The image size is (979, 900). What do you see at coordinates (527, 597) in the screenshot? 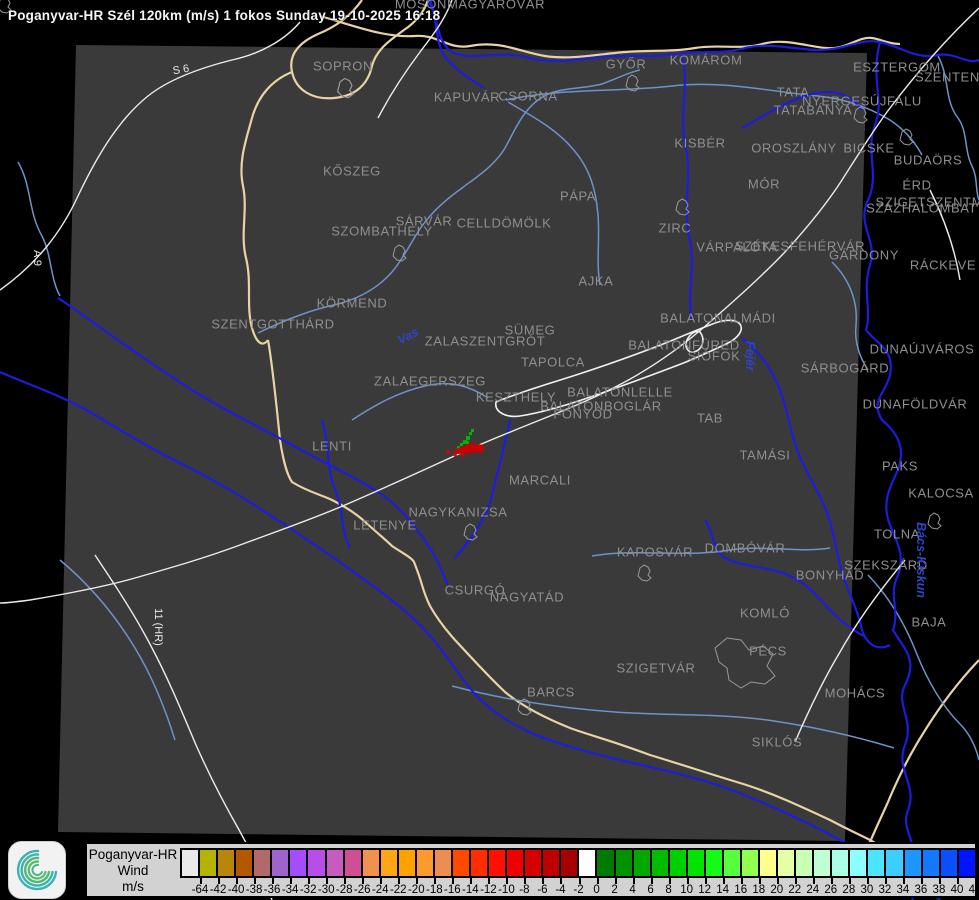
I see `city-label: NAGYATÁD` at bounding box center [527, 597].